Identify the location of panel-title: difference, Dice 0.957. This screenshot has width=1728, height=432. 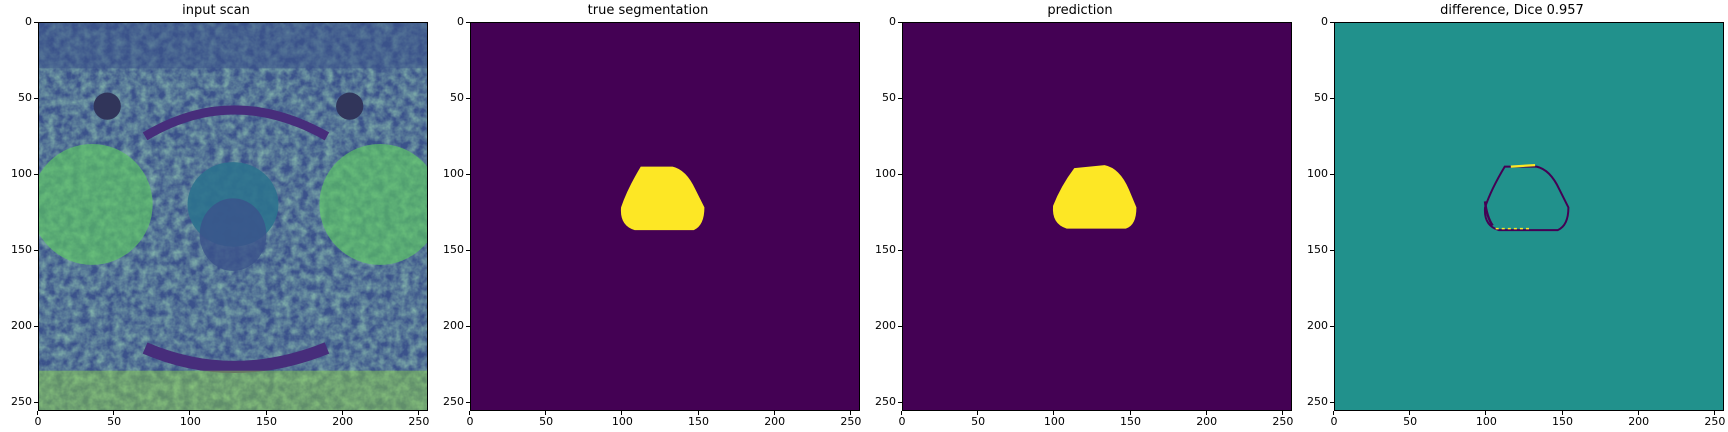
(1512, 10).